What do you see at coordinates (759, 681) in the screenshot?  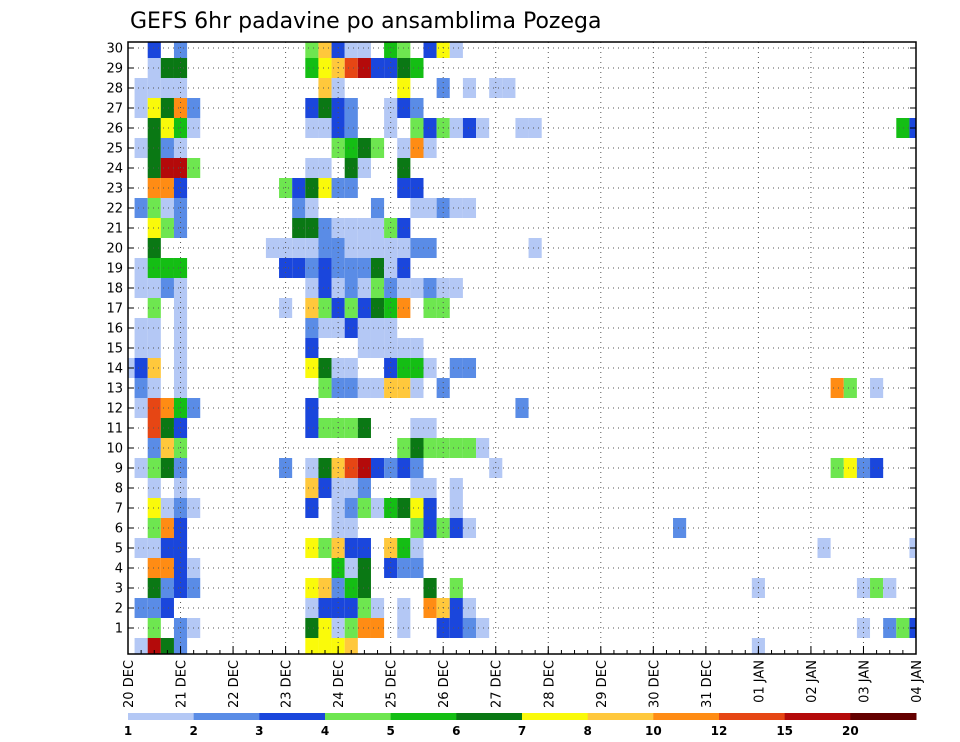 I see `x-tick-label: 01 JAN` at bounding box center [759, 681].